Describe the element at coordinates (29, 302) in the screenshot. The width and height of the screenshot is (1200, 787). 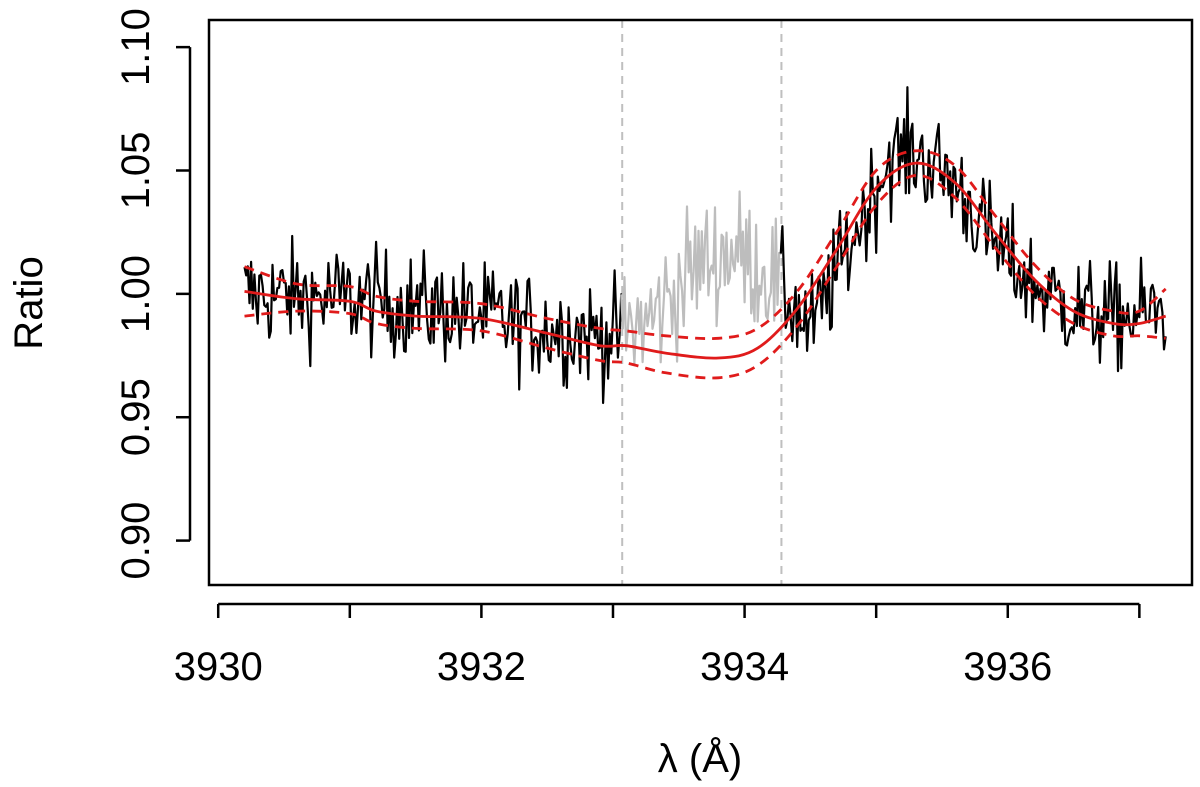
I see `y-axis-label: Ratio` at that location.